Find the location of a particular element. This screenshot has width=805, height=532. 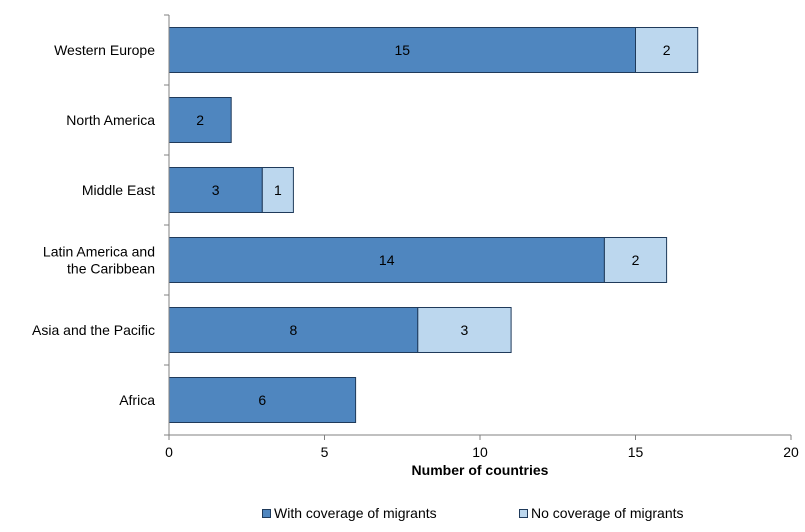

data-label-no-coverage-of-migrants-western-europe: 2 is located at coordinates (667, 50).